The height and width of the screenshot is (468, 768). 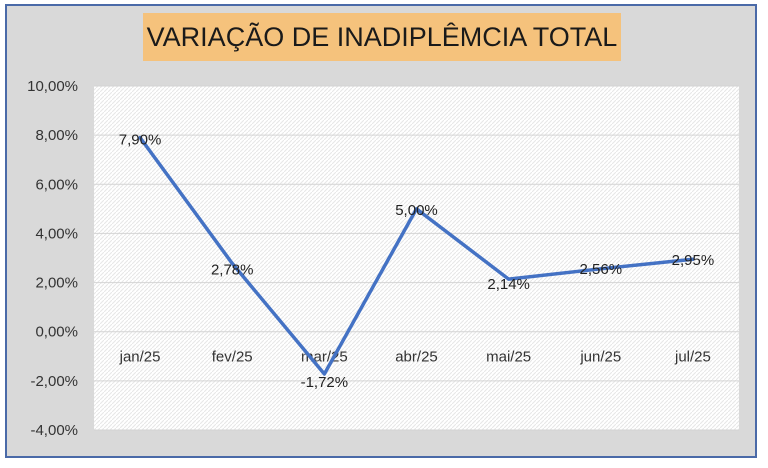 I want to click on data-label: 2,95%, so click(x=693, y=260).